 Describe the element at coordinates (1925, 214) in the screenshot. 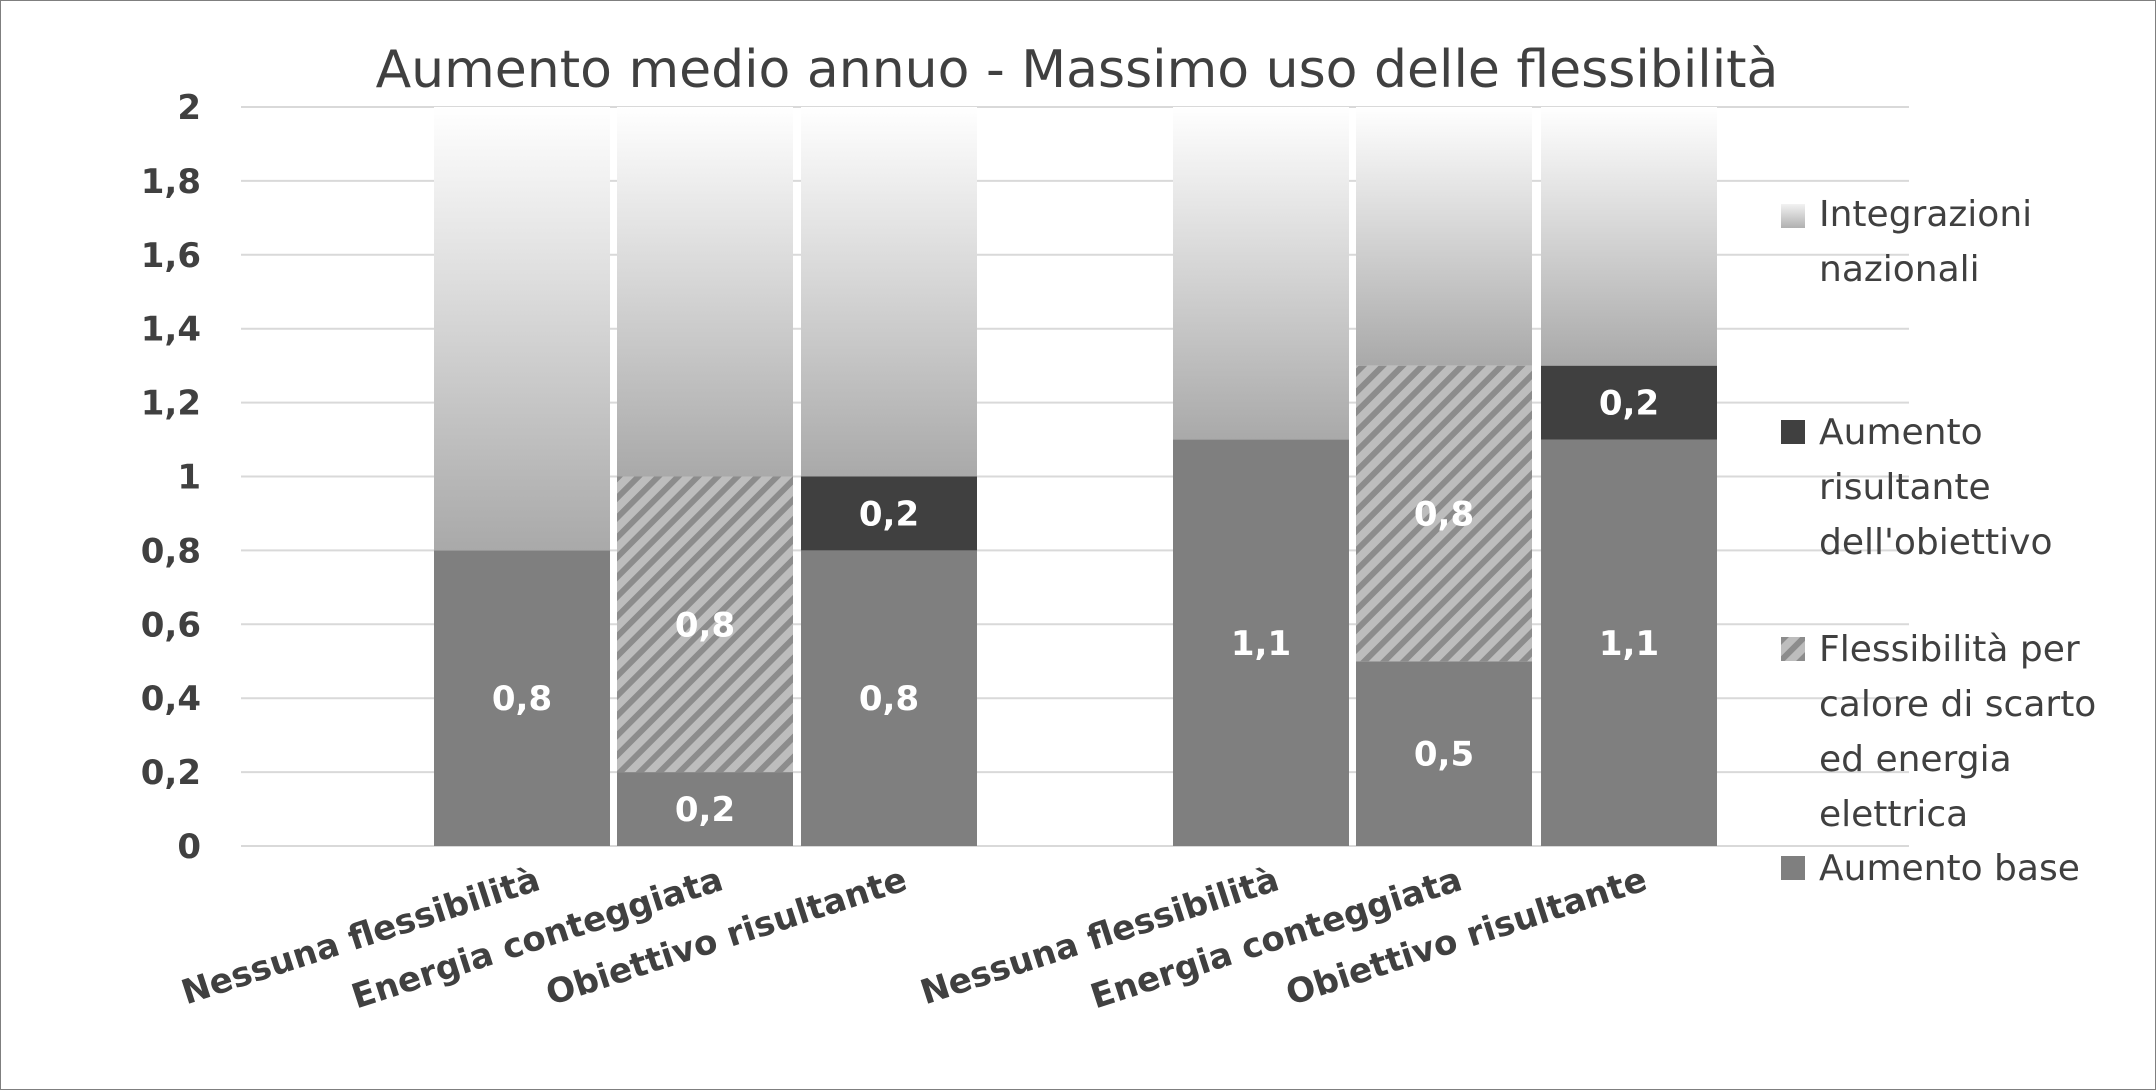

I see `legend-label: Integrazioni` at that location.